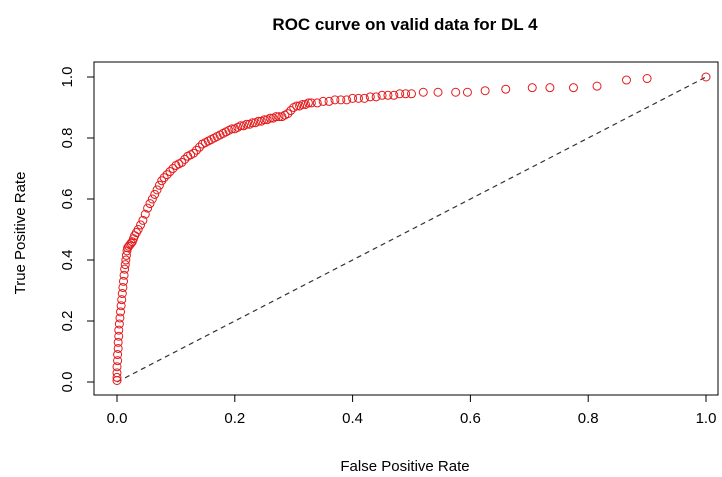 This screenshot has width=722, height=477. Describe the element at coordinates (67, 77) in the screenshot. I see `y-tick-label: 1.0` at that location.